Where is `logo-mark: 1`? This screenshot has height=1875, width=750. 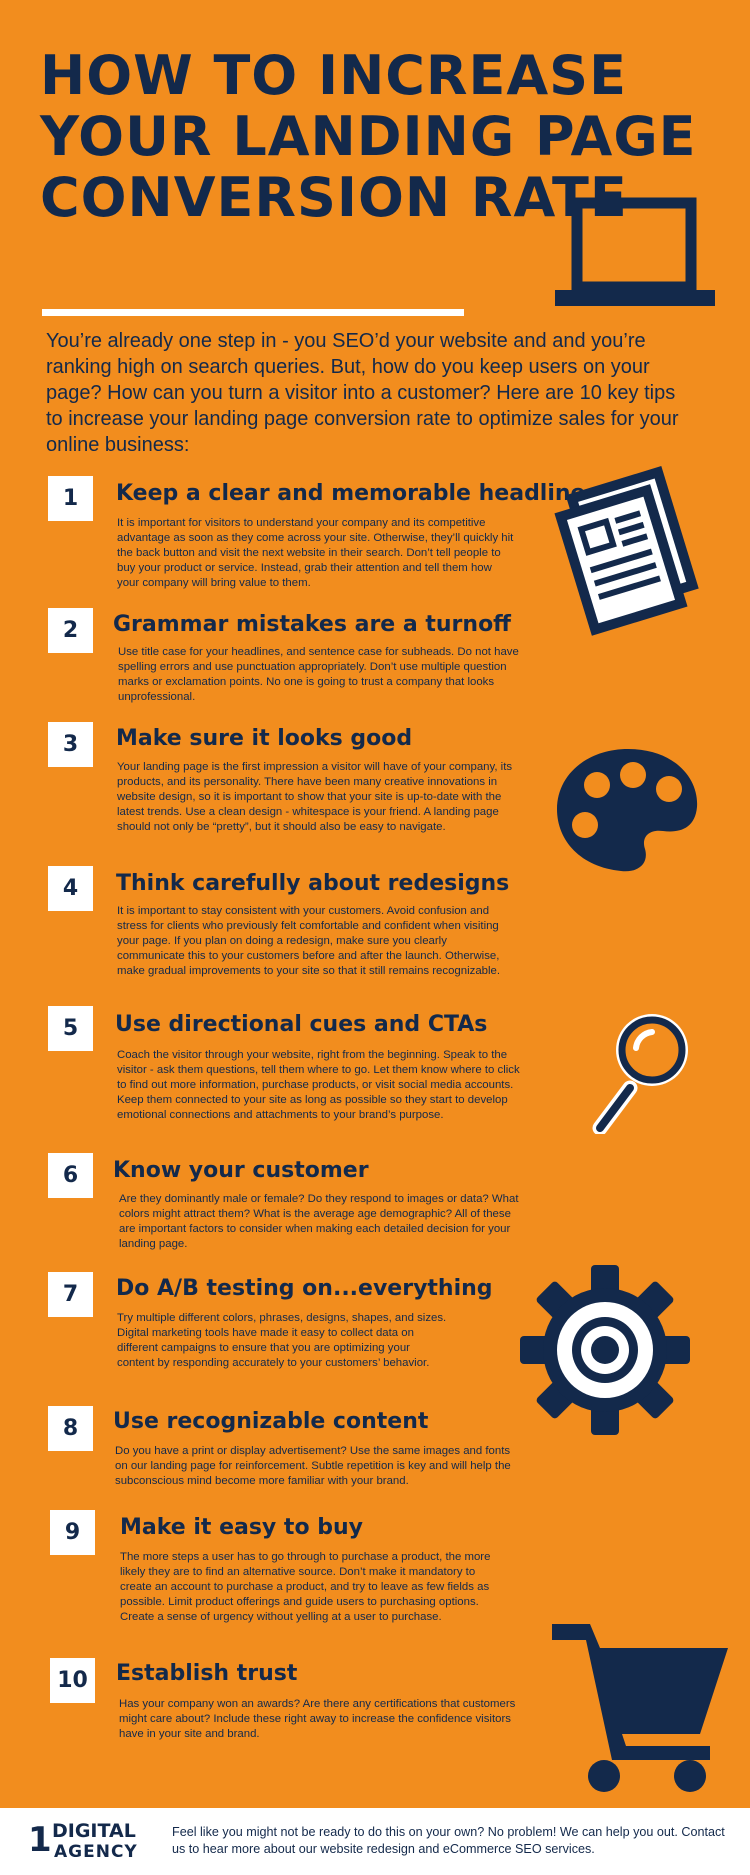 logo-mark: 1 is located at coordinates (40, 1840).